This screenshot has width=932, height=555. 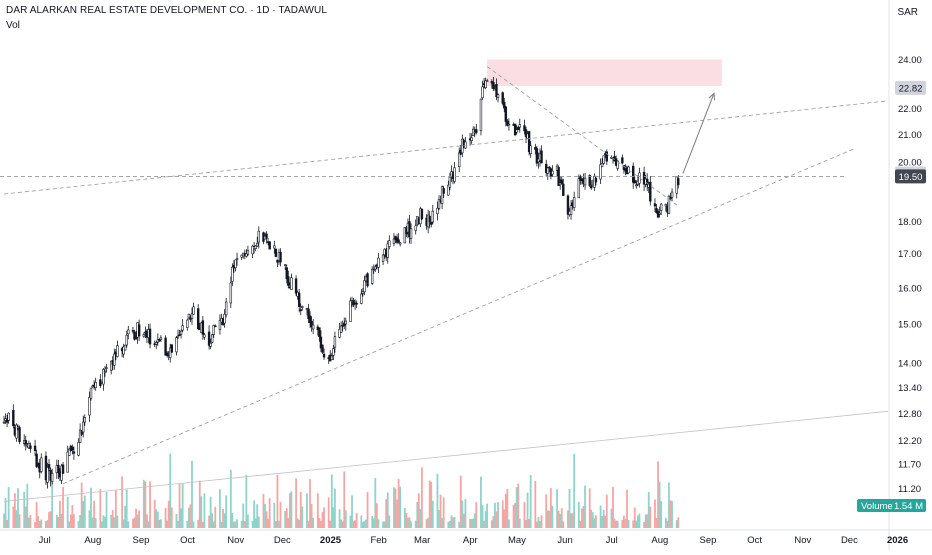 What do you see at coordinates (910, 288) in the screenshot?
I see `price-tick-label: 16.00` at bounding box center [910, 288].